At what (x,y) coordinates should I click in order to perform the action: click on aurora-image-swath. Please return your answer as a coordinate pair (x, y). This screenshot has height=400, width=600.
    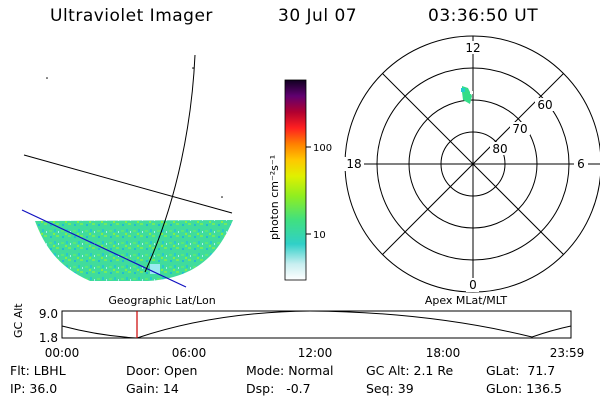
    Looking at the image, I should click on (134, 250).